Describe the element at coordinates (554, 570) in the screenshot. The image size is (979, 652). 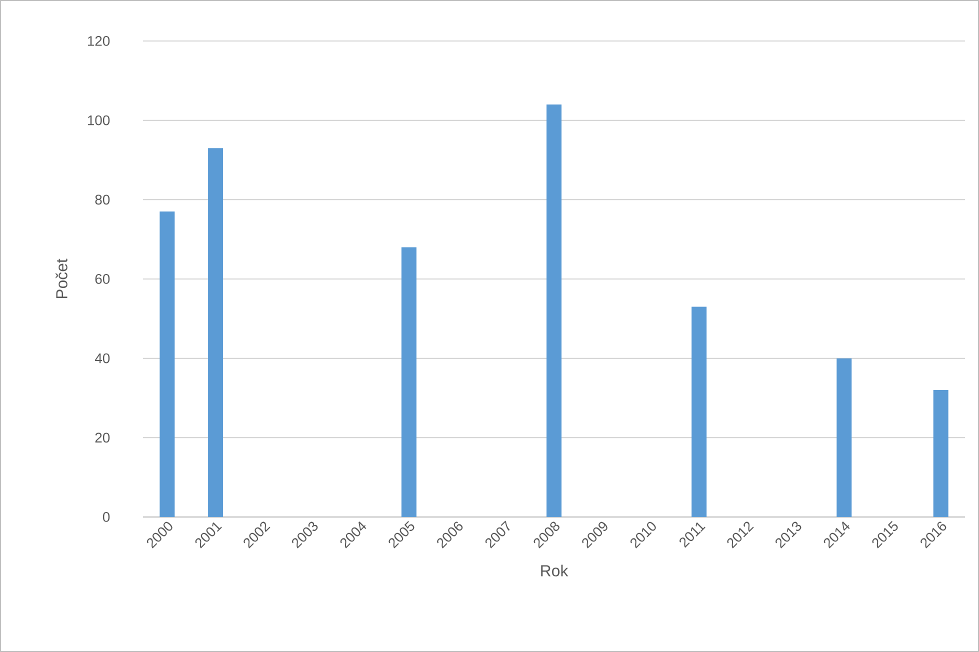
I see `x-axis-title: Rok` at that location.